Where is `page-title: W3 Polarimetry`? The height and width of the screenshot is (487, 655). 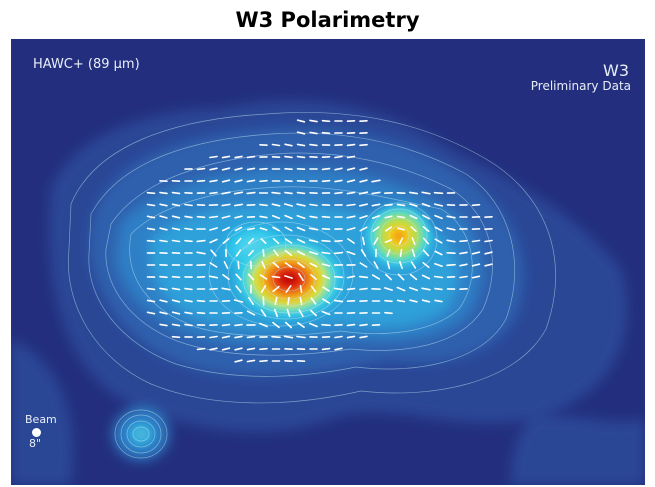
page-title: W3 Polarimetry is located at coordinates (327, 20).